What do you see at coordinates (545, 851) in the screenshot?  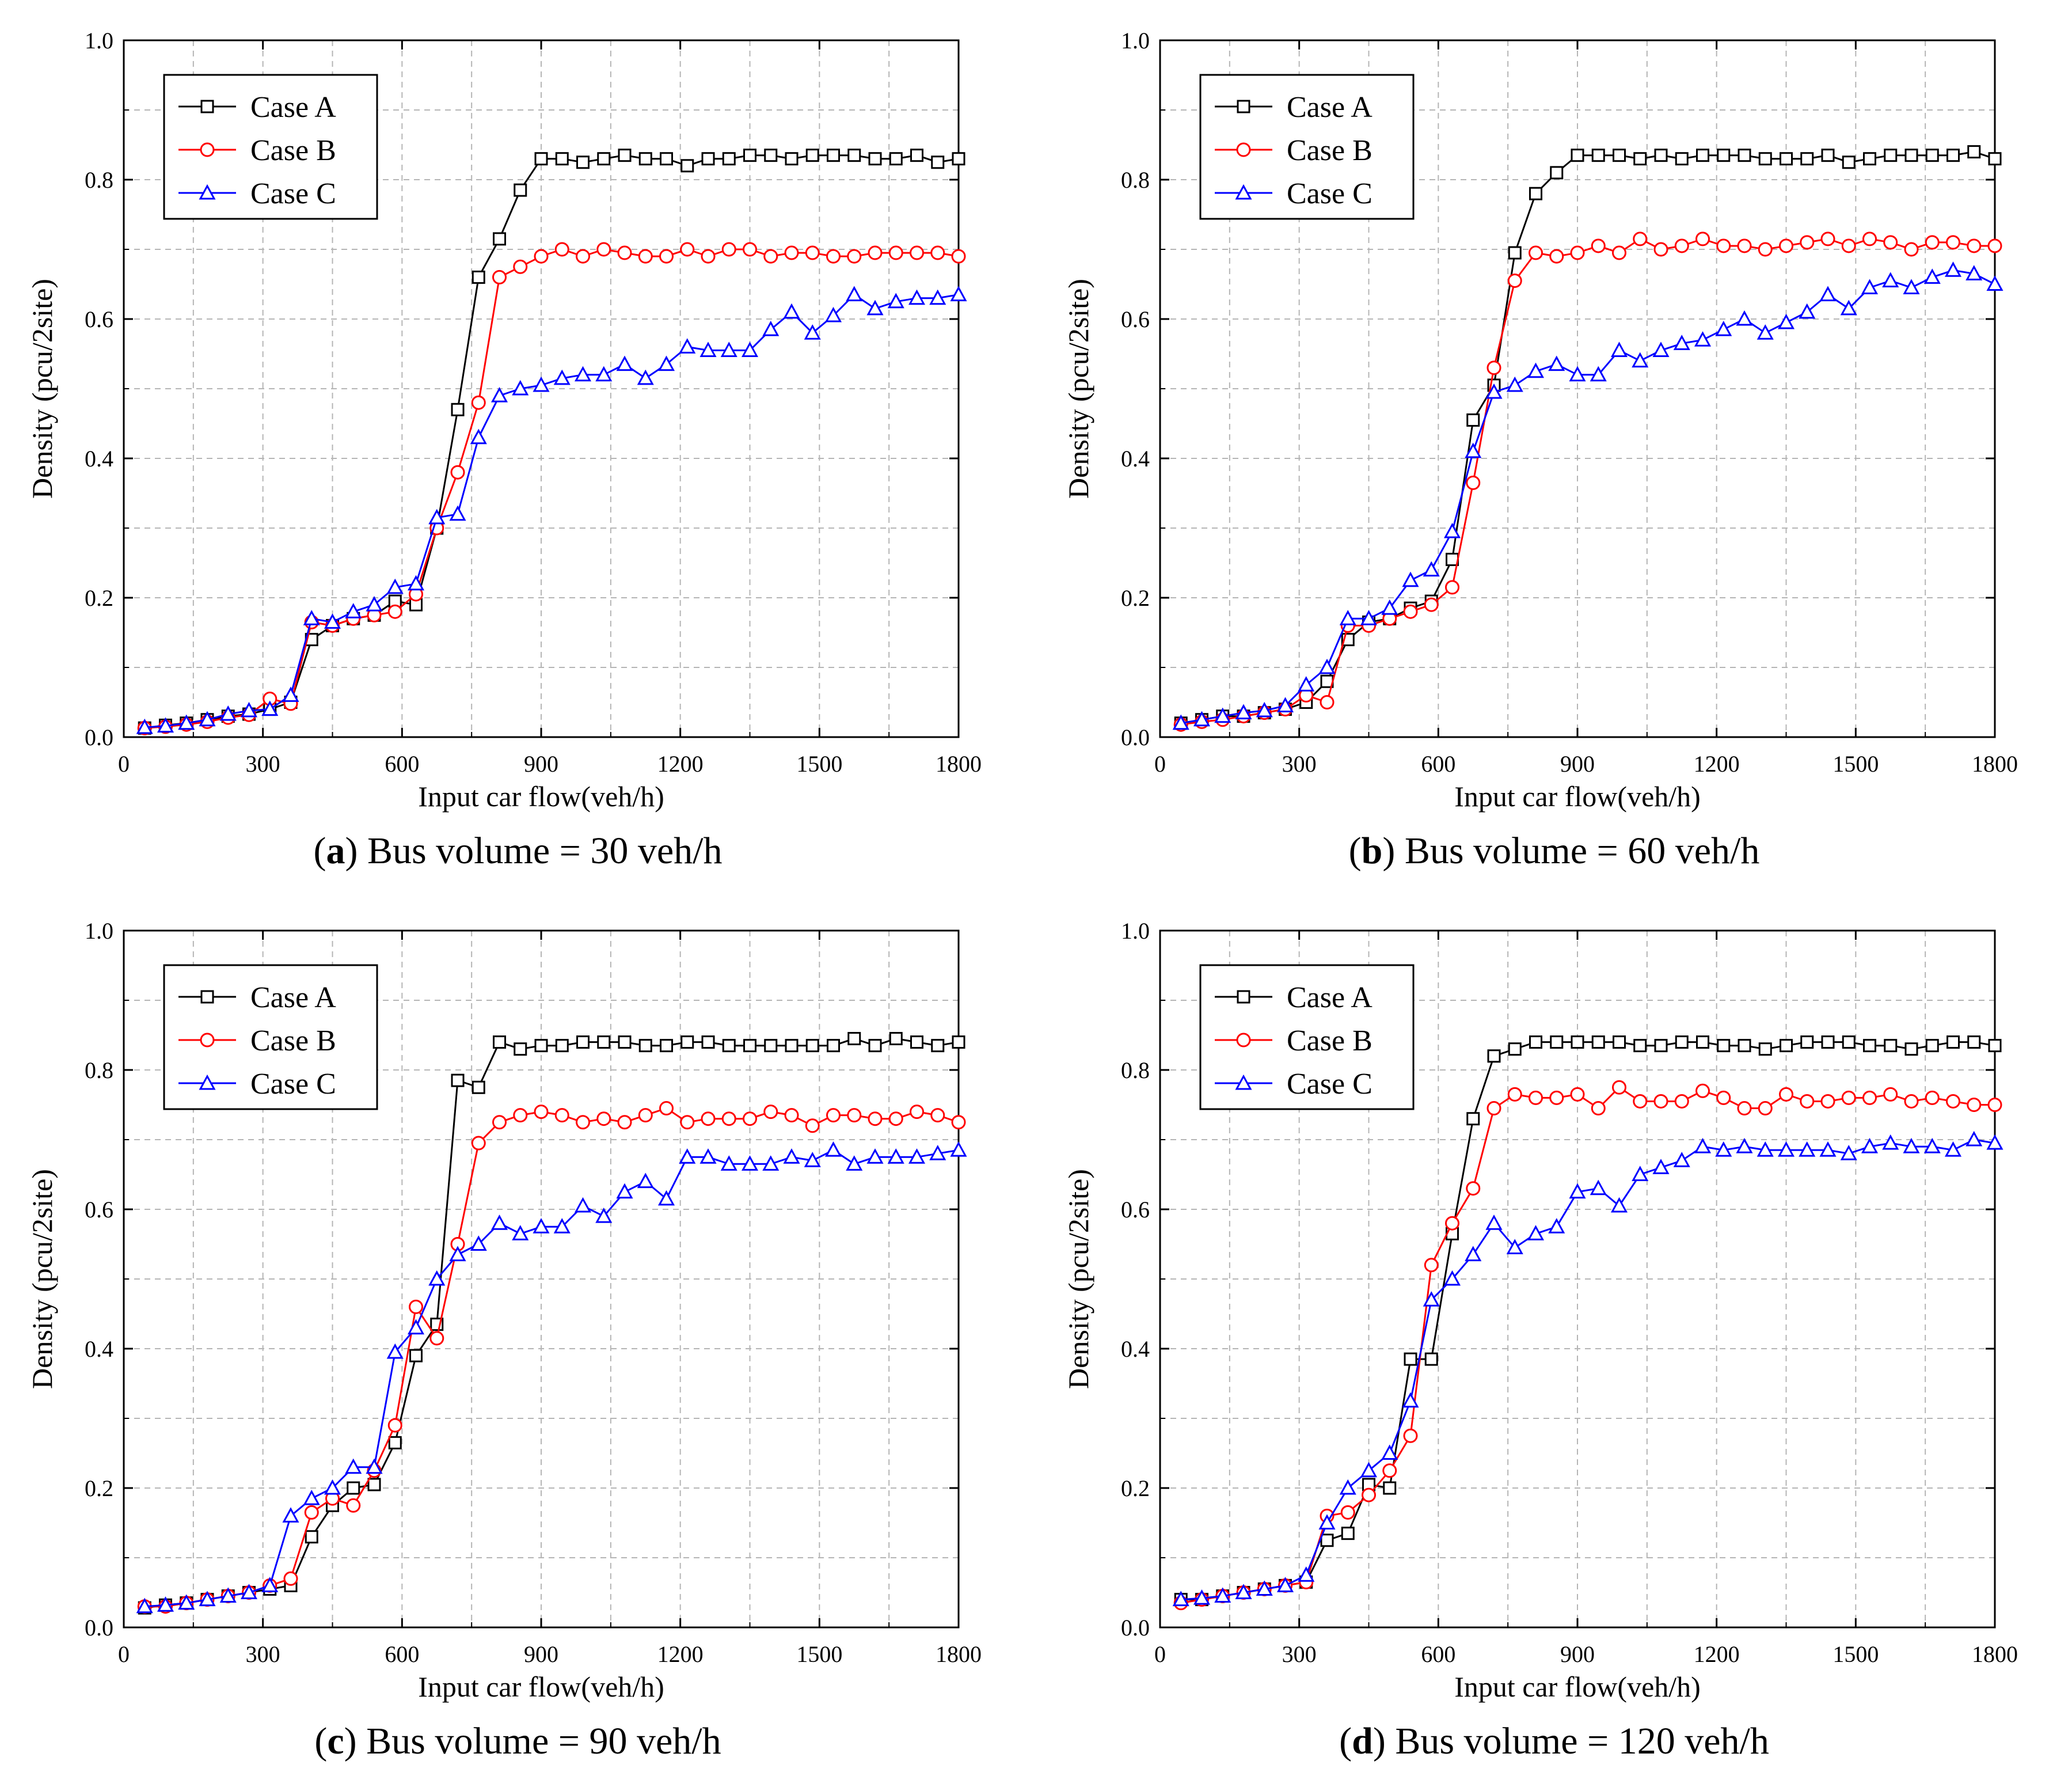 I see `caption-text-a: Bus volume = 30 veh/h` at bounding box center [545, 851].